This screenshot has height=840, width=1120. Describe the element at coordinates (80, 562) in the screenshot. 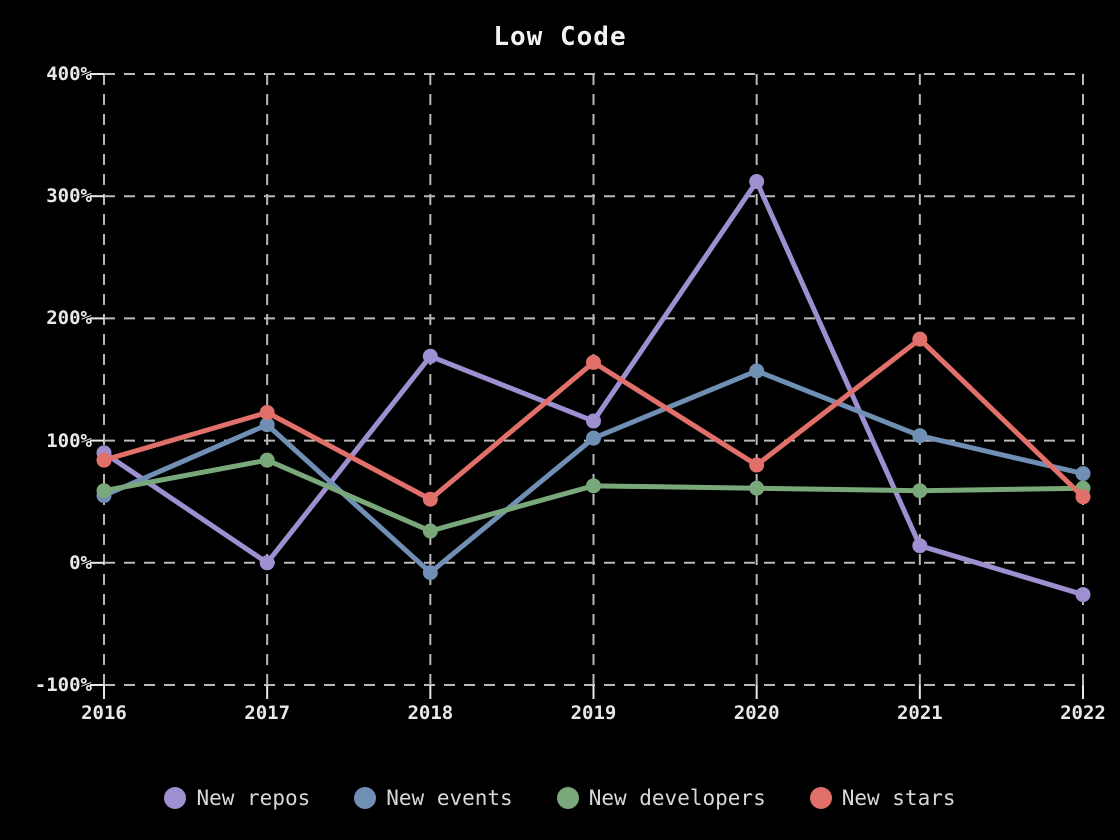

I see `y-axis-label: 0%` at that location.